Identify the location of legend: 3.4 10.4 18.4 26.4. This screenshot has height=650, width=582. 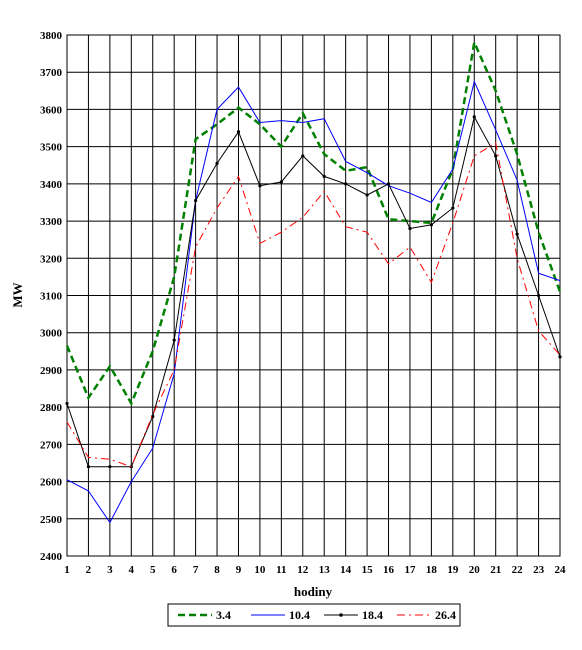
(314, 615).